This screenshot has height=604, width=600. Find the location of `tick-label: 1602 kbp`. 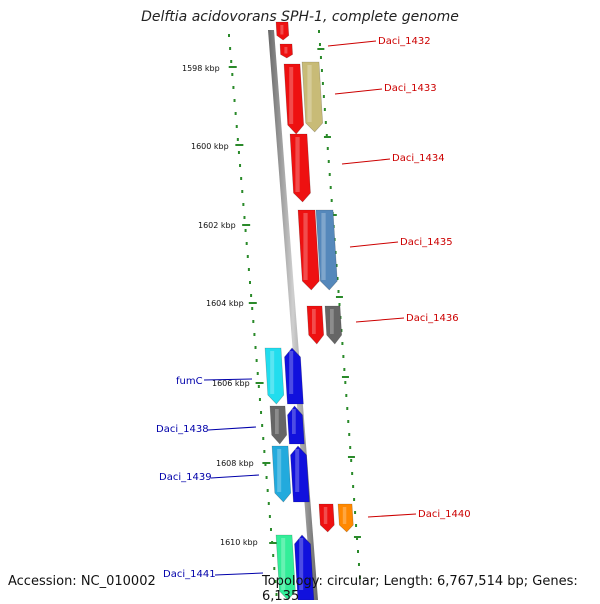

tick-label: 1602 kbp is located at coordinates (217, 225).